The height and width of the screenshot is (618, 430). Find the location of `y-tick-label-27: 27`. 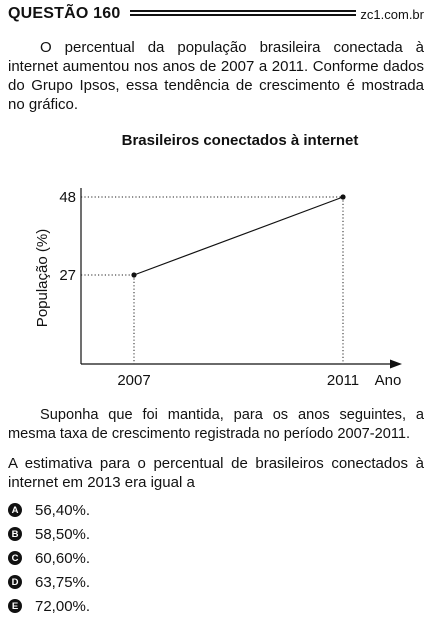

y-tick-label-27: 27 is located at coordinates (67, 275).